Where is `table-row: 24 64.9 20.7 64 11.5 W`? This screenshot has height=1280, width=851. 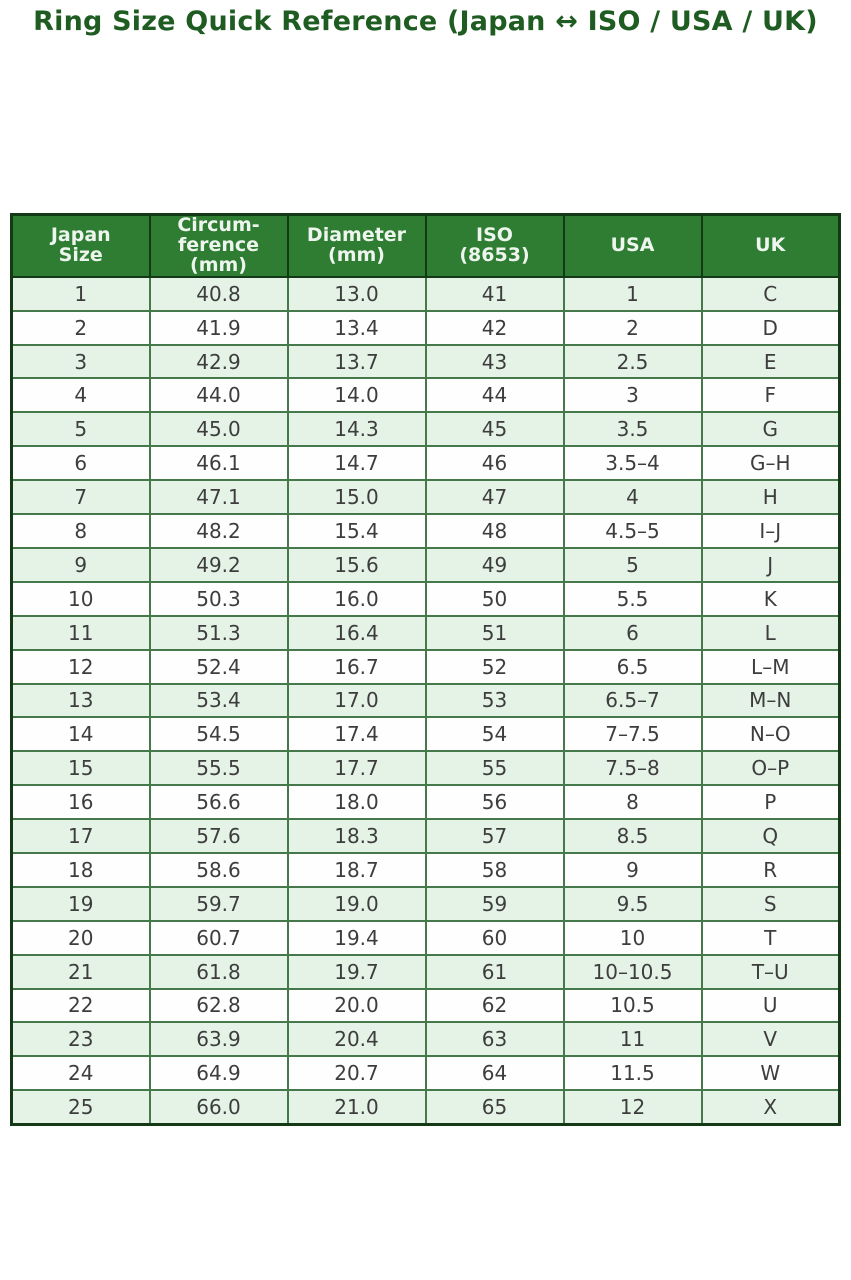 table-row: 24 64.9 20.7 64 11.5 W is located at coordinates (425, 1073).